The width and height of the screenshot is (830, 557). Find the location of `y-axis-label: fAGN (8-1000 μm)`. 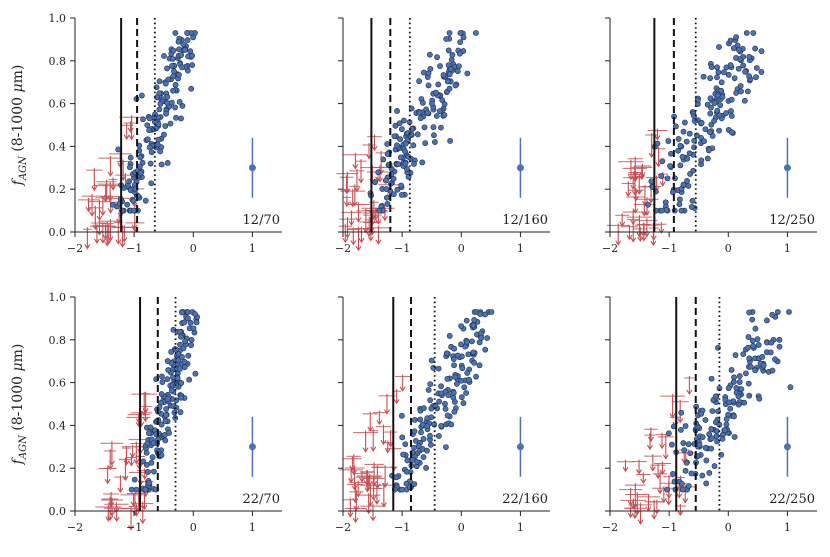

y-axis-label: fAGN (8-1000 μm) is located at coordinates (19, 405).